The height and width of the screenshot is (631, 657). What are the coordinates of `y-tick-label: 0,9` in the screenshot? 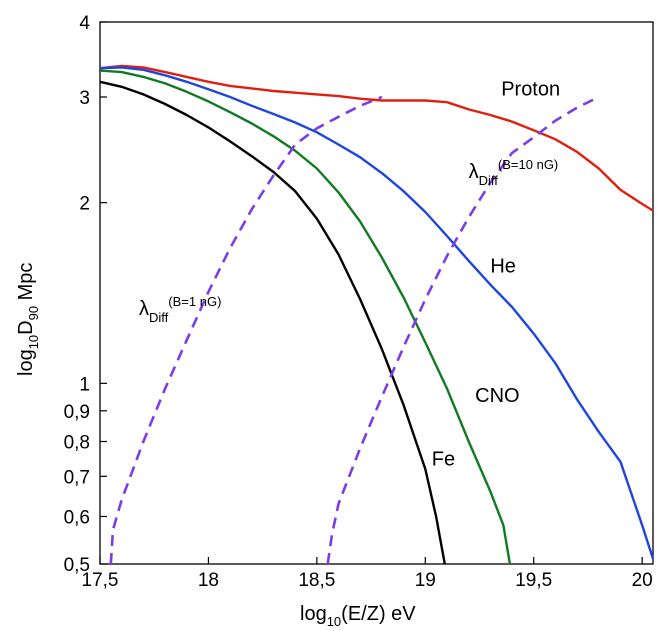 It's located at (77, 412).